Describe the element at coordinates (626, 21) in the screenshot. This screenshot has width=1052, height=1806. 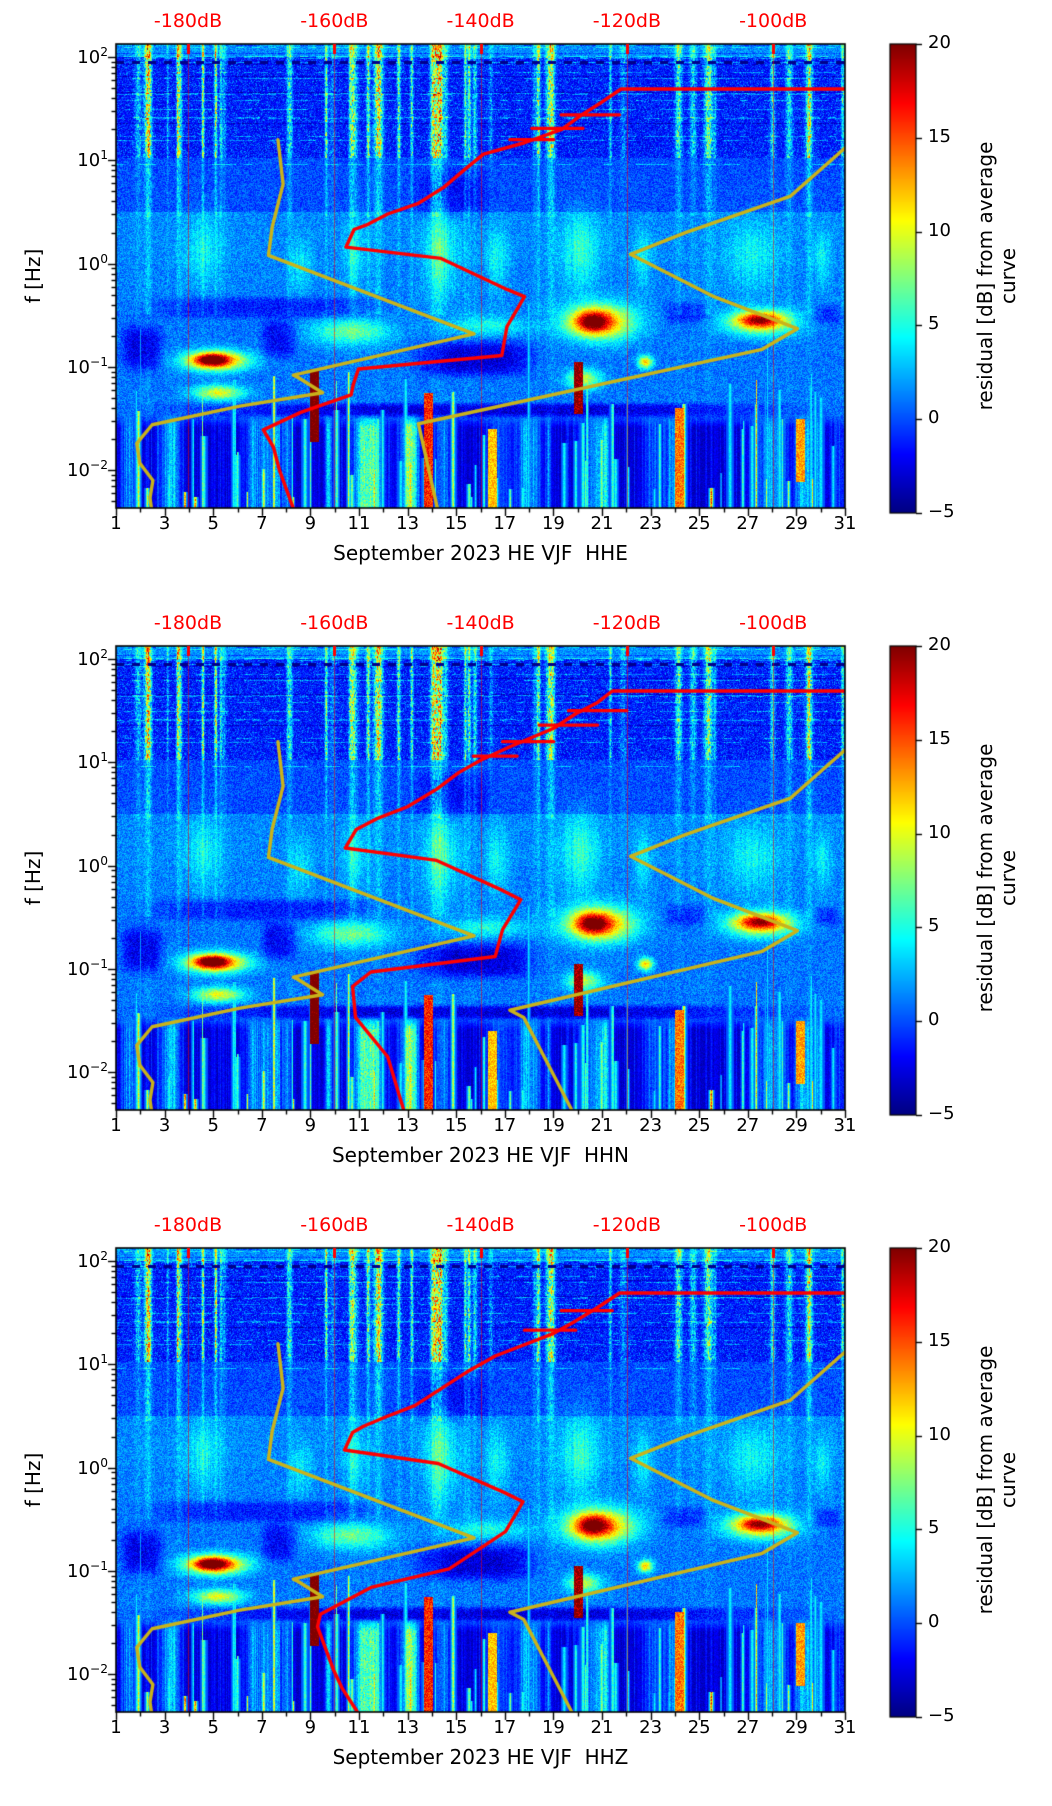
I see `top-axis-db-label: -120dB` at that location.